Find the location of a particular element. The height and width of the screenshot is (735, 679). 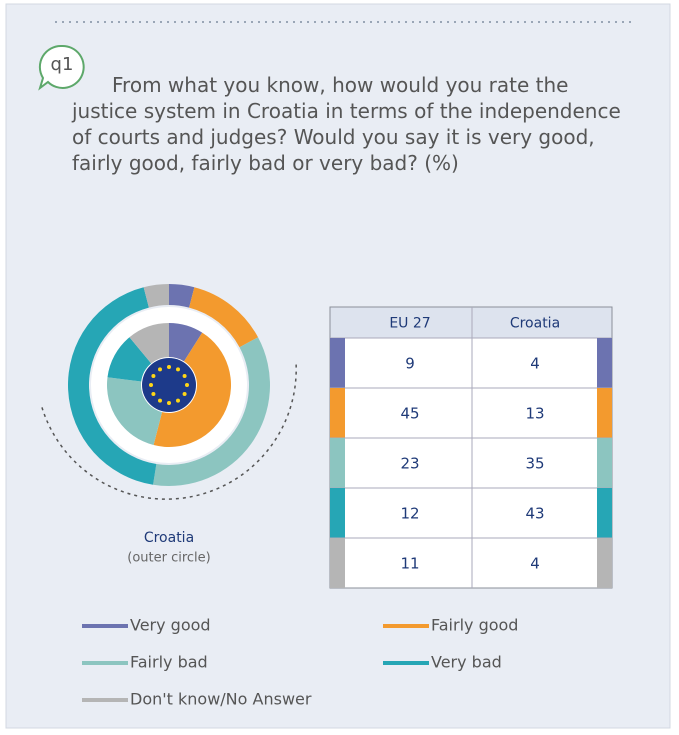

legend-label: Very good is located at coordinates (170, 625).